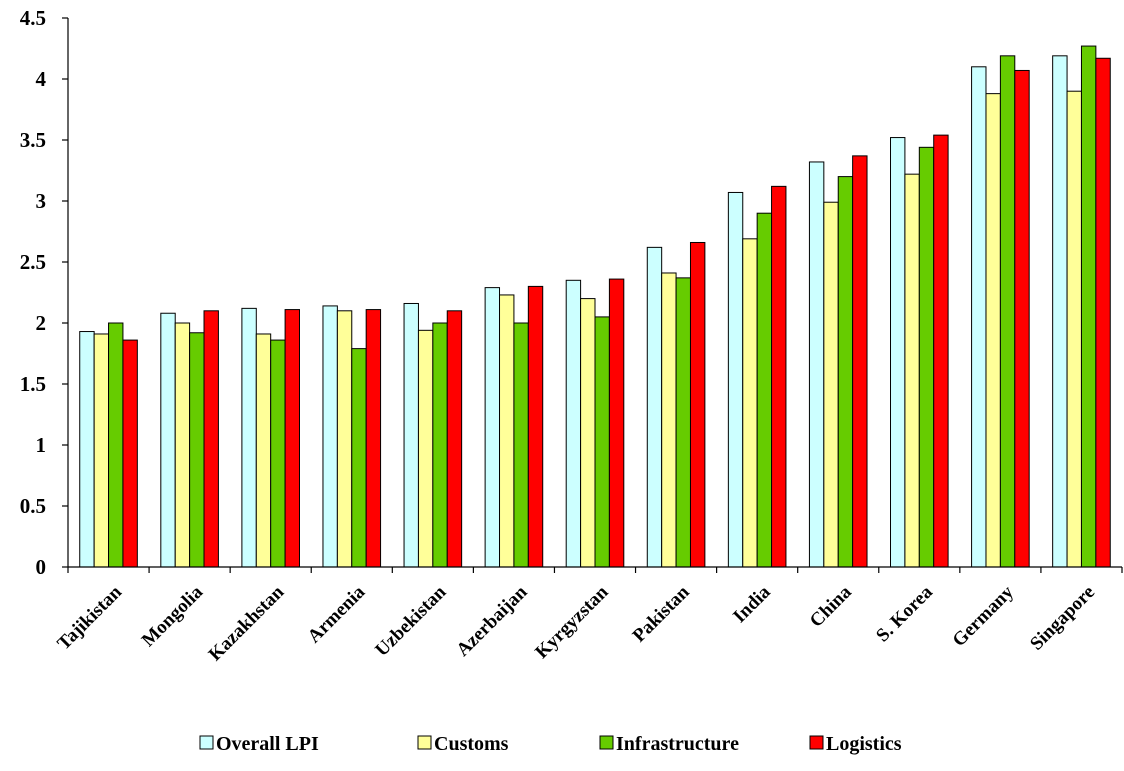 Image resolution: width=1124 pixels, height=771 pixels. Describe the element at coordinates (831, 606) in the screenshot. I see `x-tick-label: China` at that location.